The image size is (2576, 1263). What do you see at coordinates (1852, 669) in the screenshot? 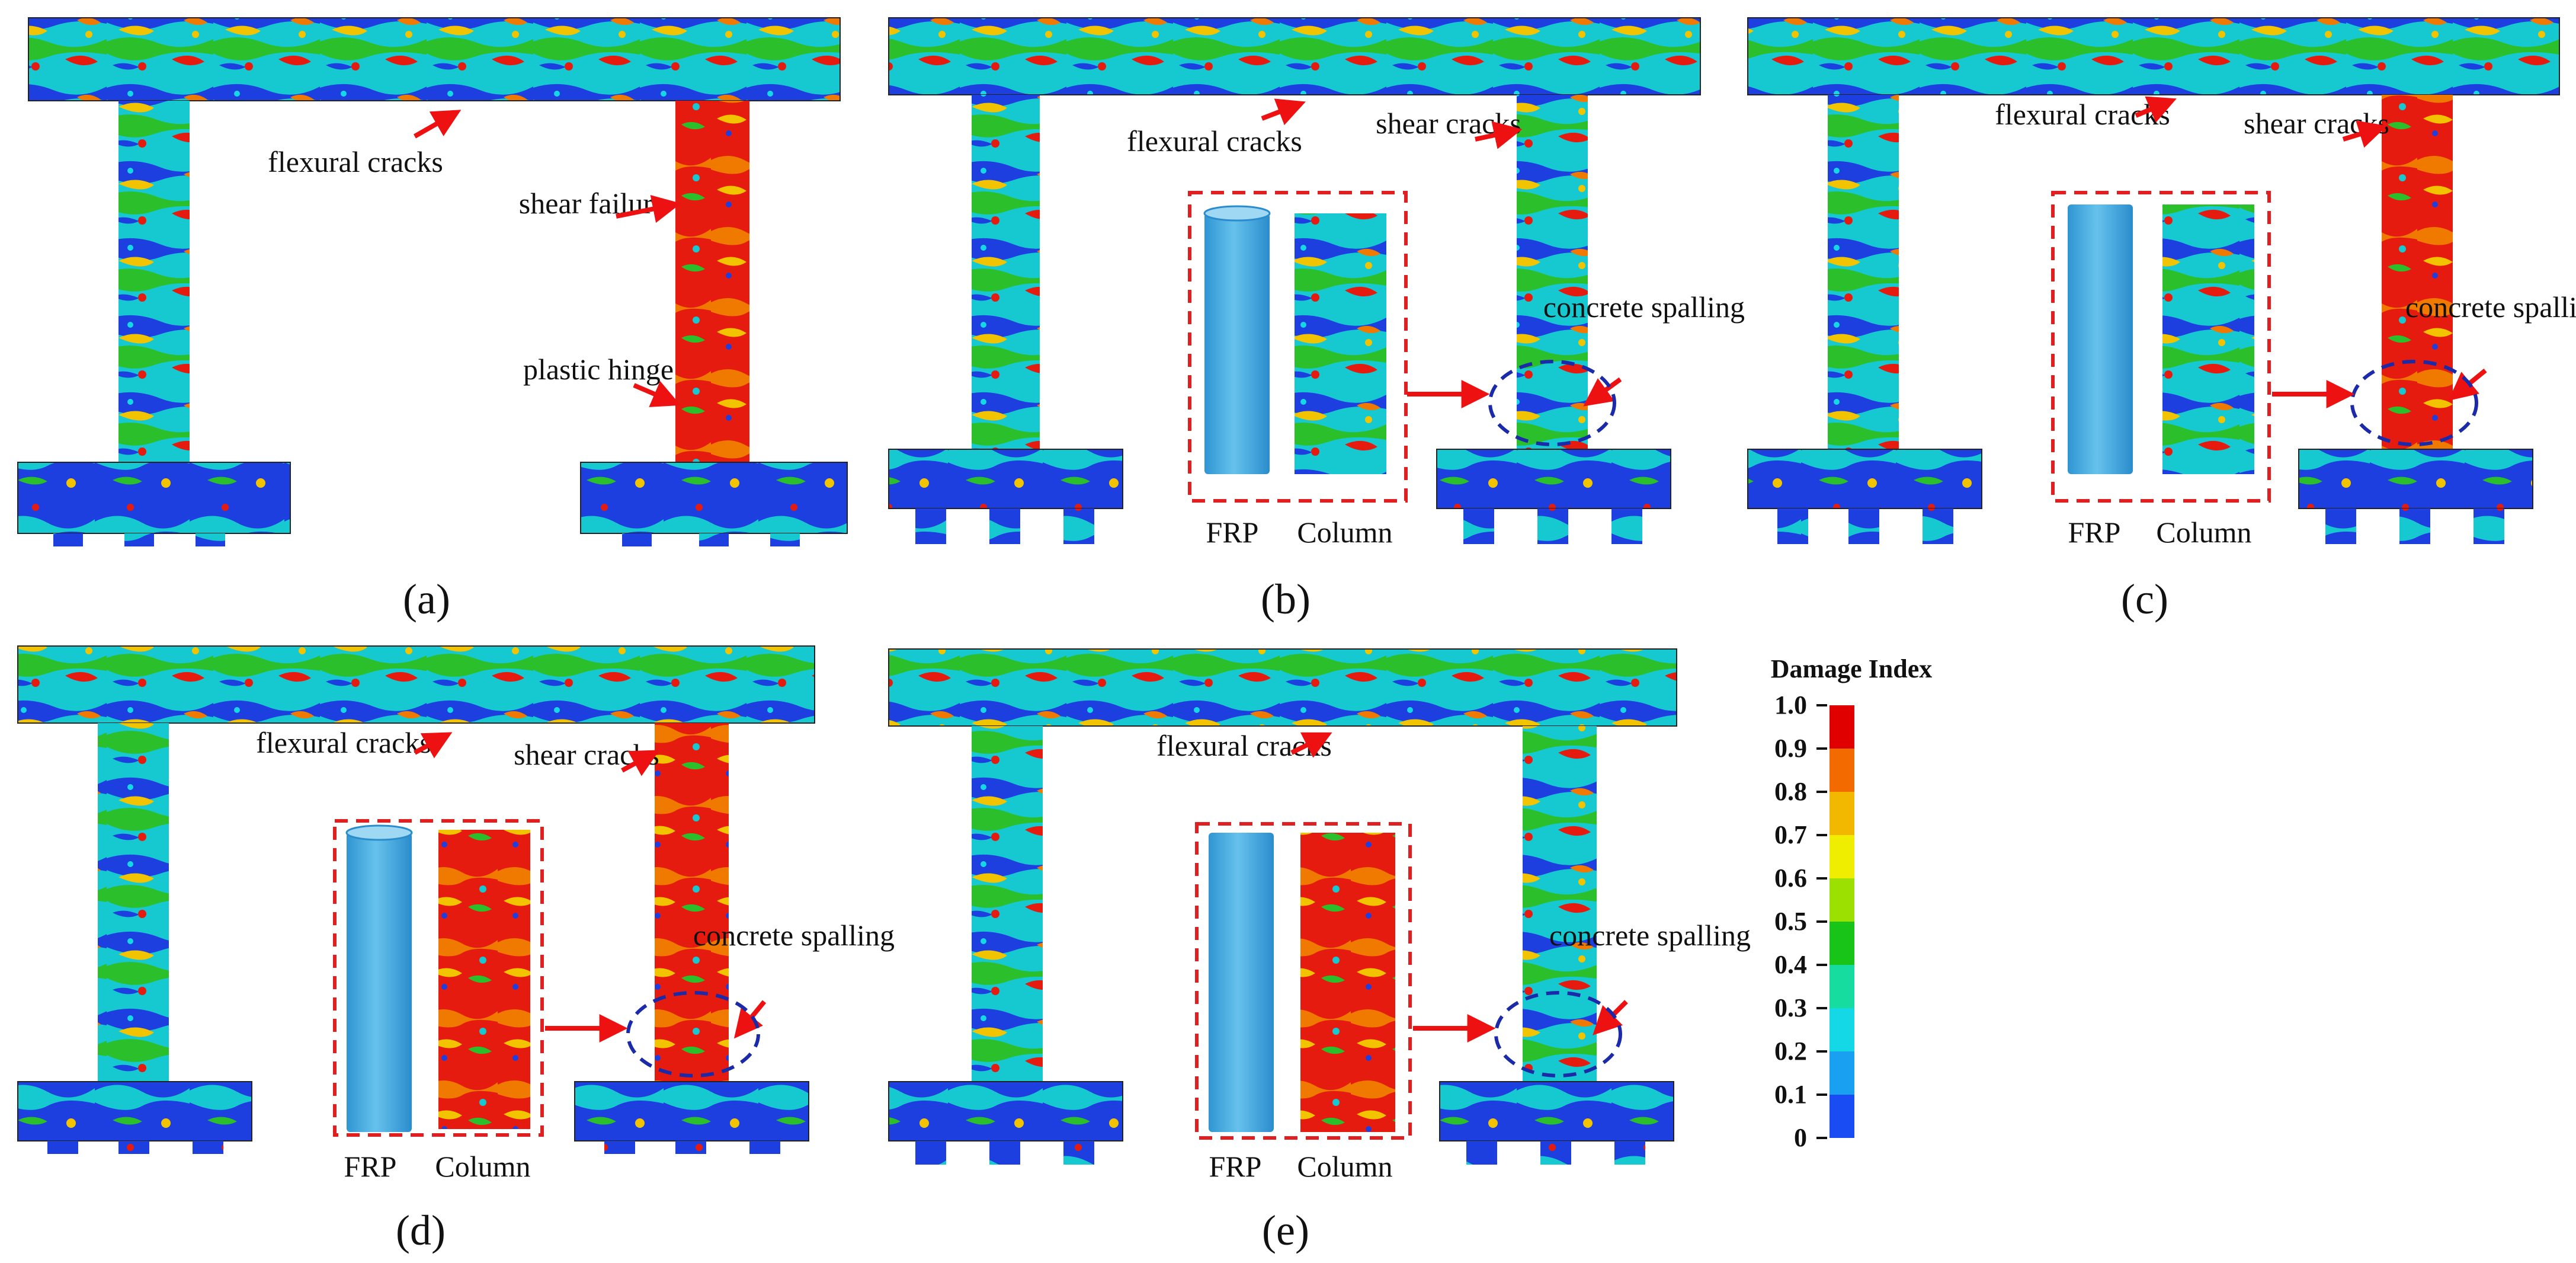
I see `legend-title: Damage Index` at bounding box center [1852, 669].